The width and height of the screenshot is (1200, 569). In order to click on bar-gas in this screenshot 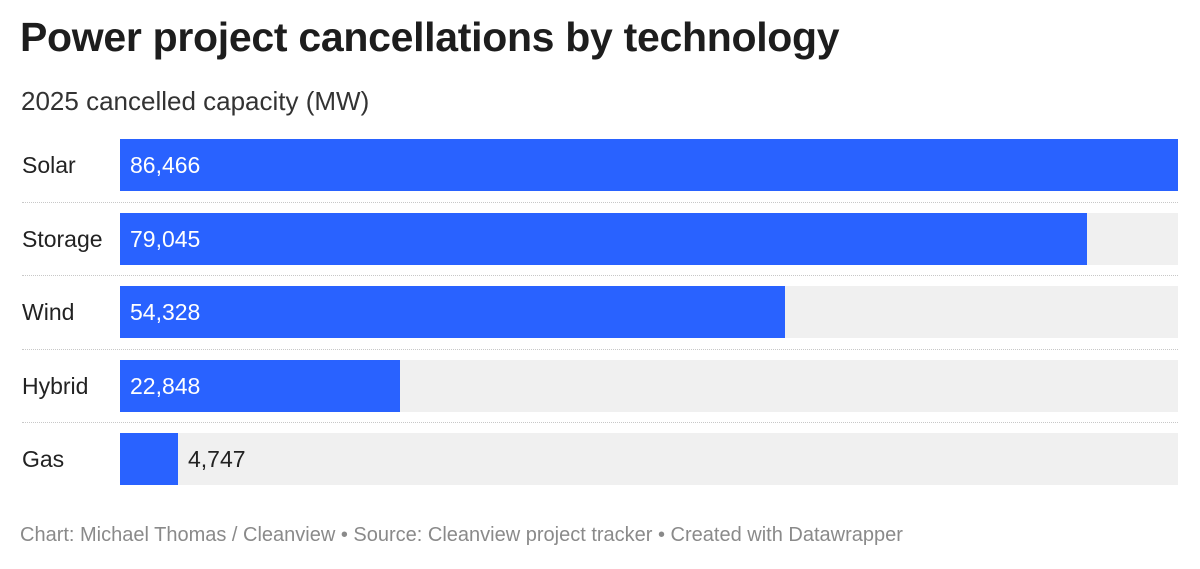, I will do `click(149, 459)`.